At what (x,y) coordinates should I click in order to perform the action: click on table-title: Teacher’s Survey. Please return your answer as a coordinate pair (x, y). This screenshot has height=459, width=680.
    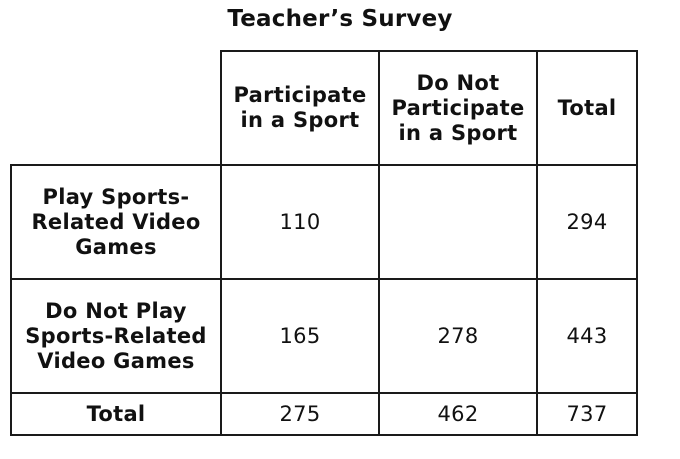
    Looking at the image, I should click on (340, 19).